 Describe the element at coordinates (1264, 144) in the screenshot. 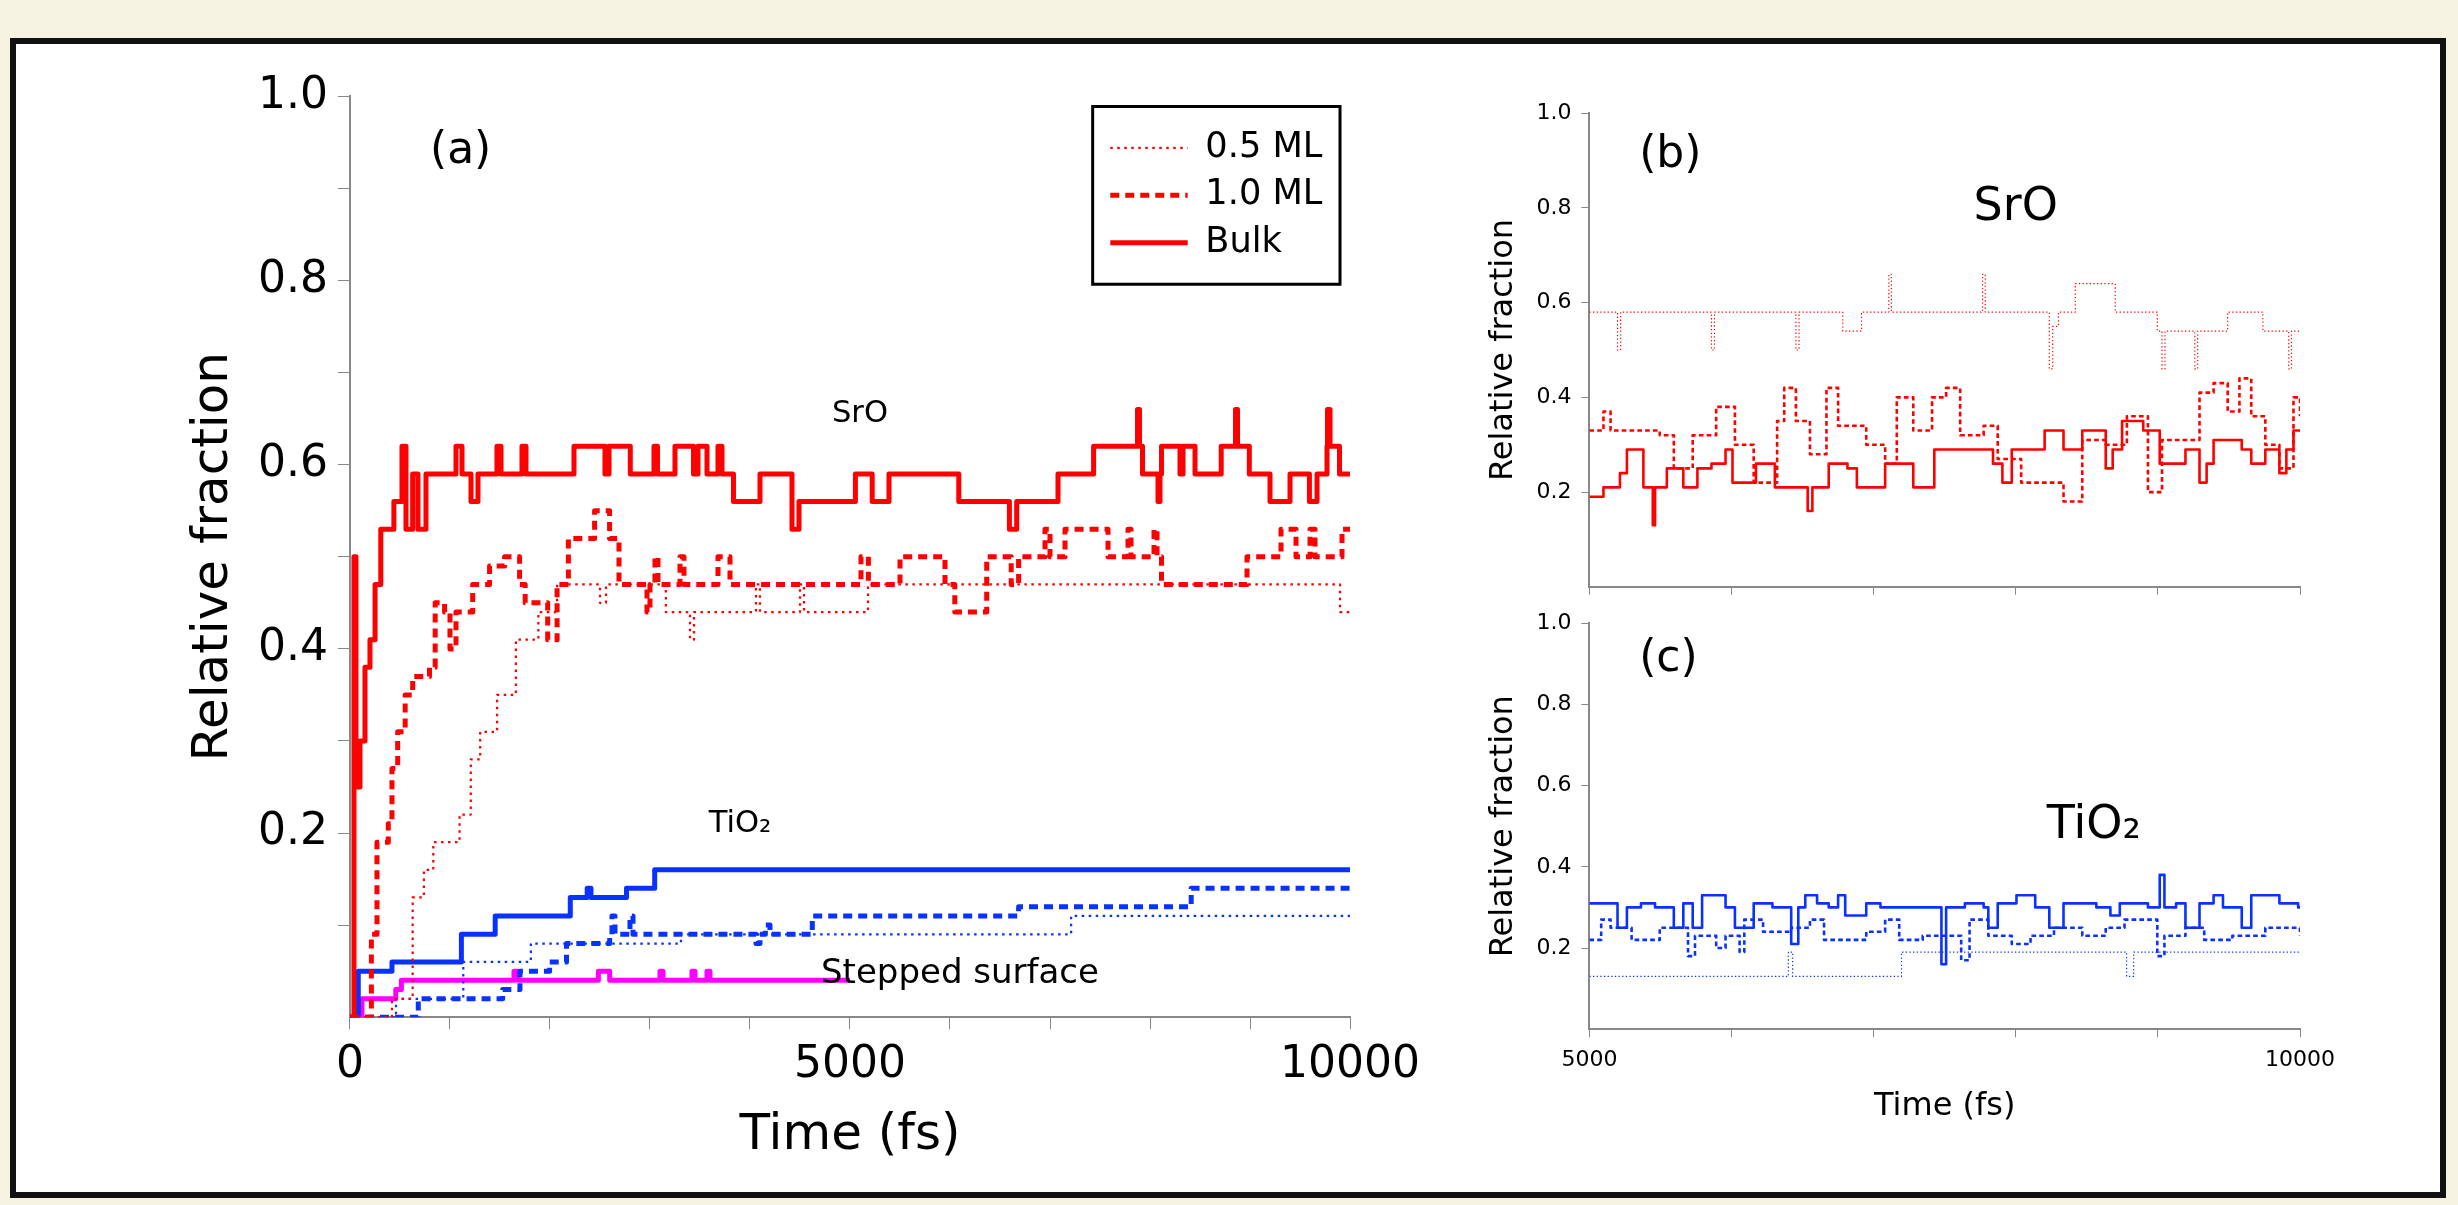

I see `legend-label: 0.5 ML` at that location.